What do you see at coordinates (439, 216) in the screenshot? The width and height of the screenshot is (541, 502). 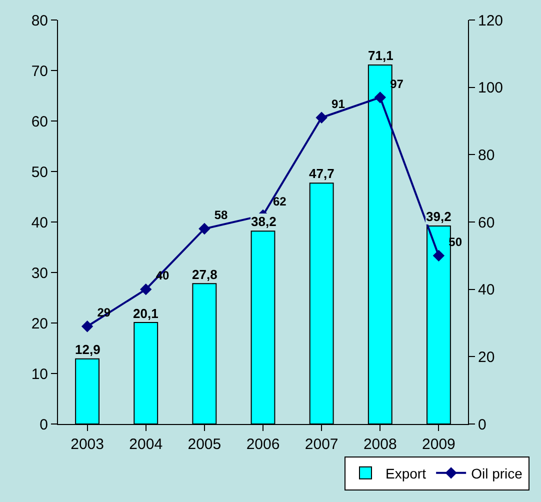 I see `data-label: 39,2` at bounding box center [439, 216].